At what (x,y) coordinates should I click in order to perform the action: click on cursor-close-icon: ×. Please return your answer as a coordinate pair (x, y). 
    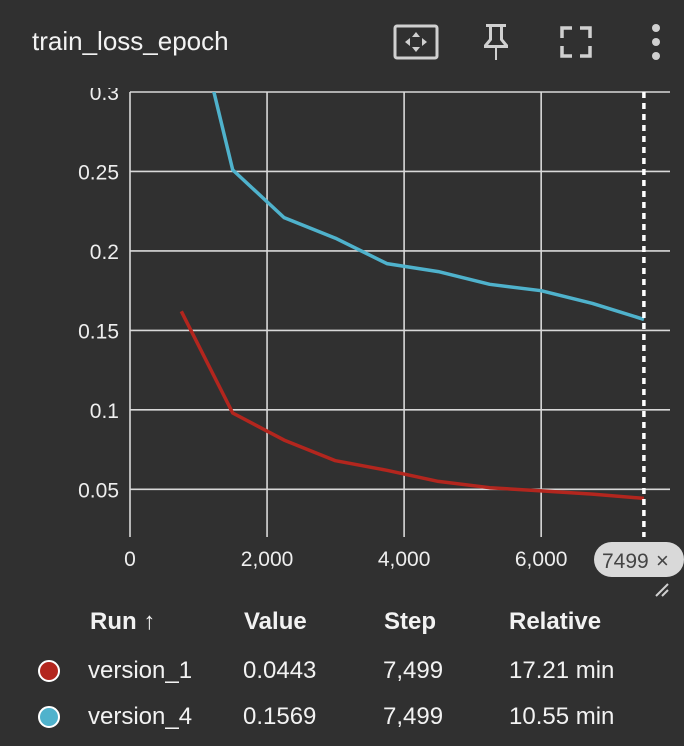
    Looking at the image, I should click on (662, 560).